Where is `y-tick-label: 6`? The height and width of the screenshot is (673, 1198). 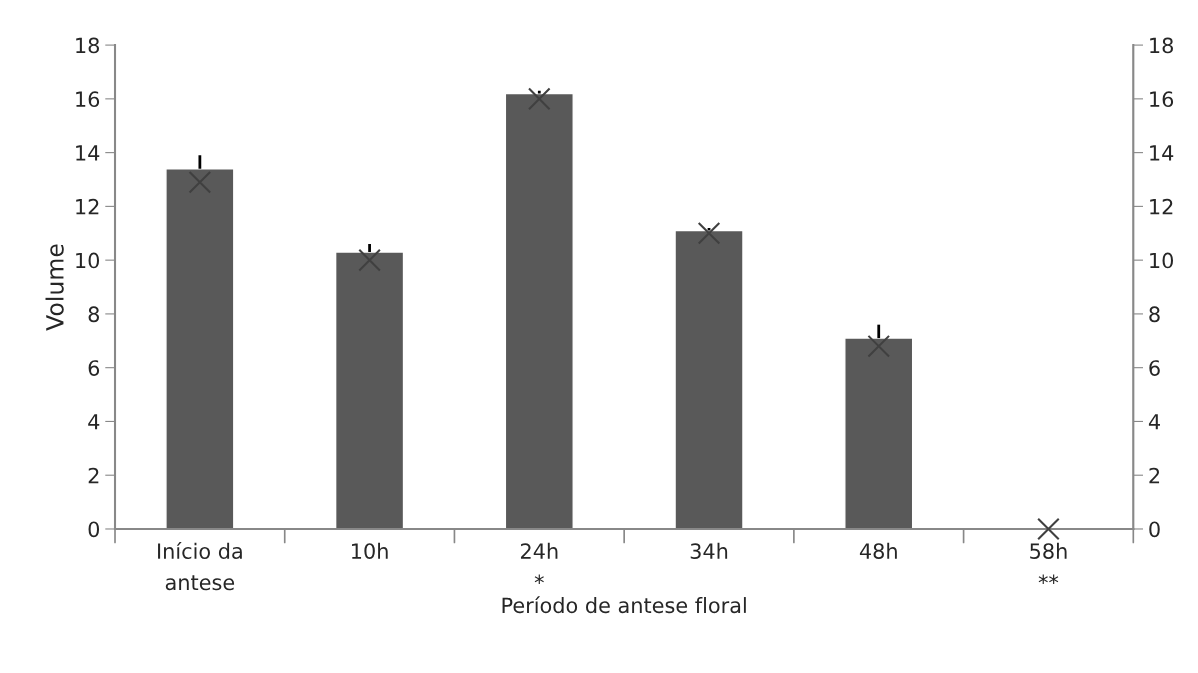 y-tick-label: 6 is located at coordinates (94, 368).